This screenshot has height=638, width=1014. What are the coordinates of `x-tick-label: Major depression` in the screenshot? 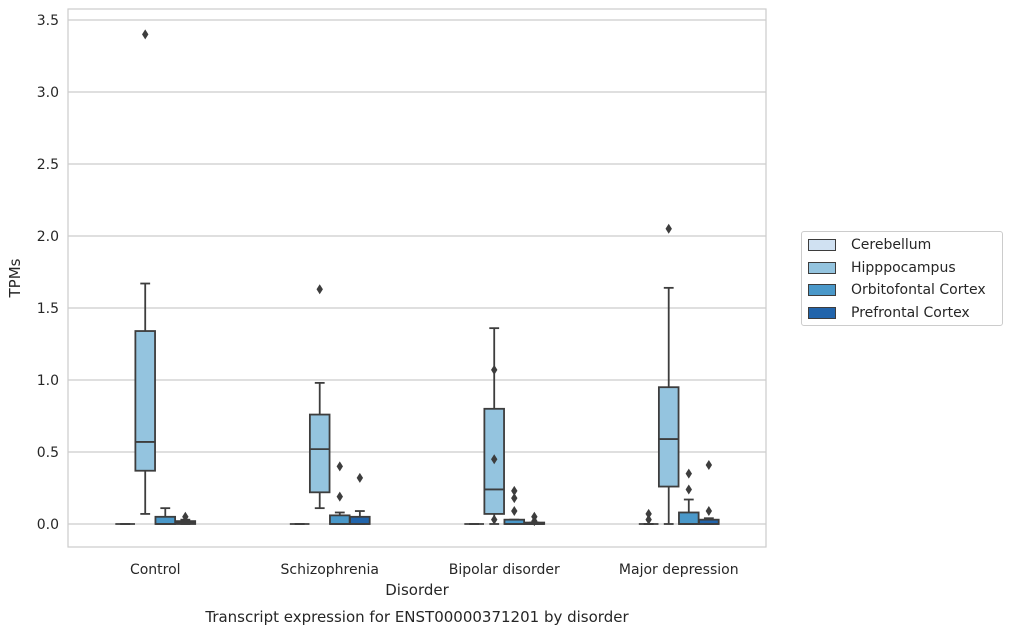 It's located at (679, 570).